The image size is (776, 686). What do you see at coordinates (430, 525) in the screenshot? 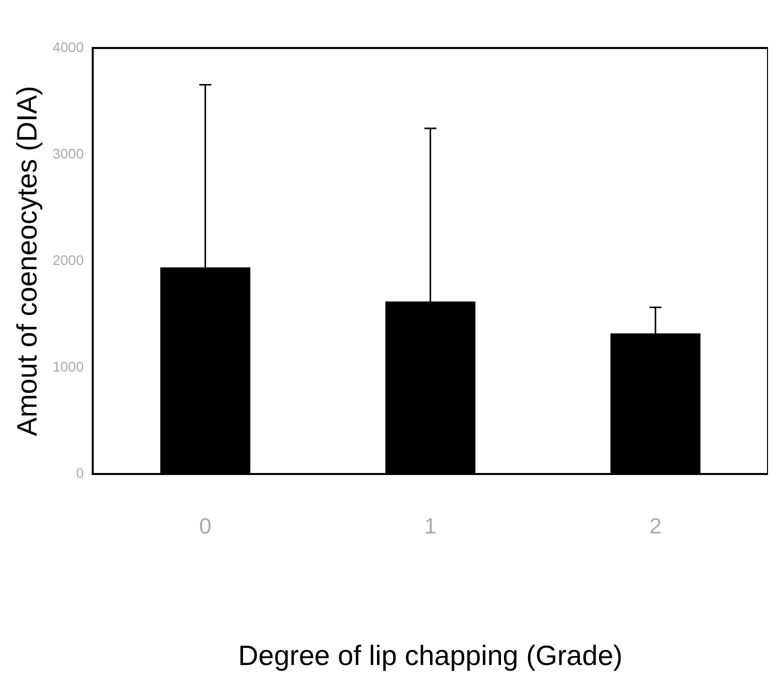
I see `x-tick-label: 1` at bounding box center [430, 525].